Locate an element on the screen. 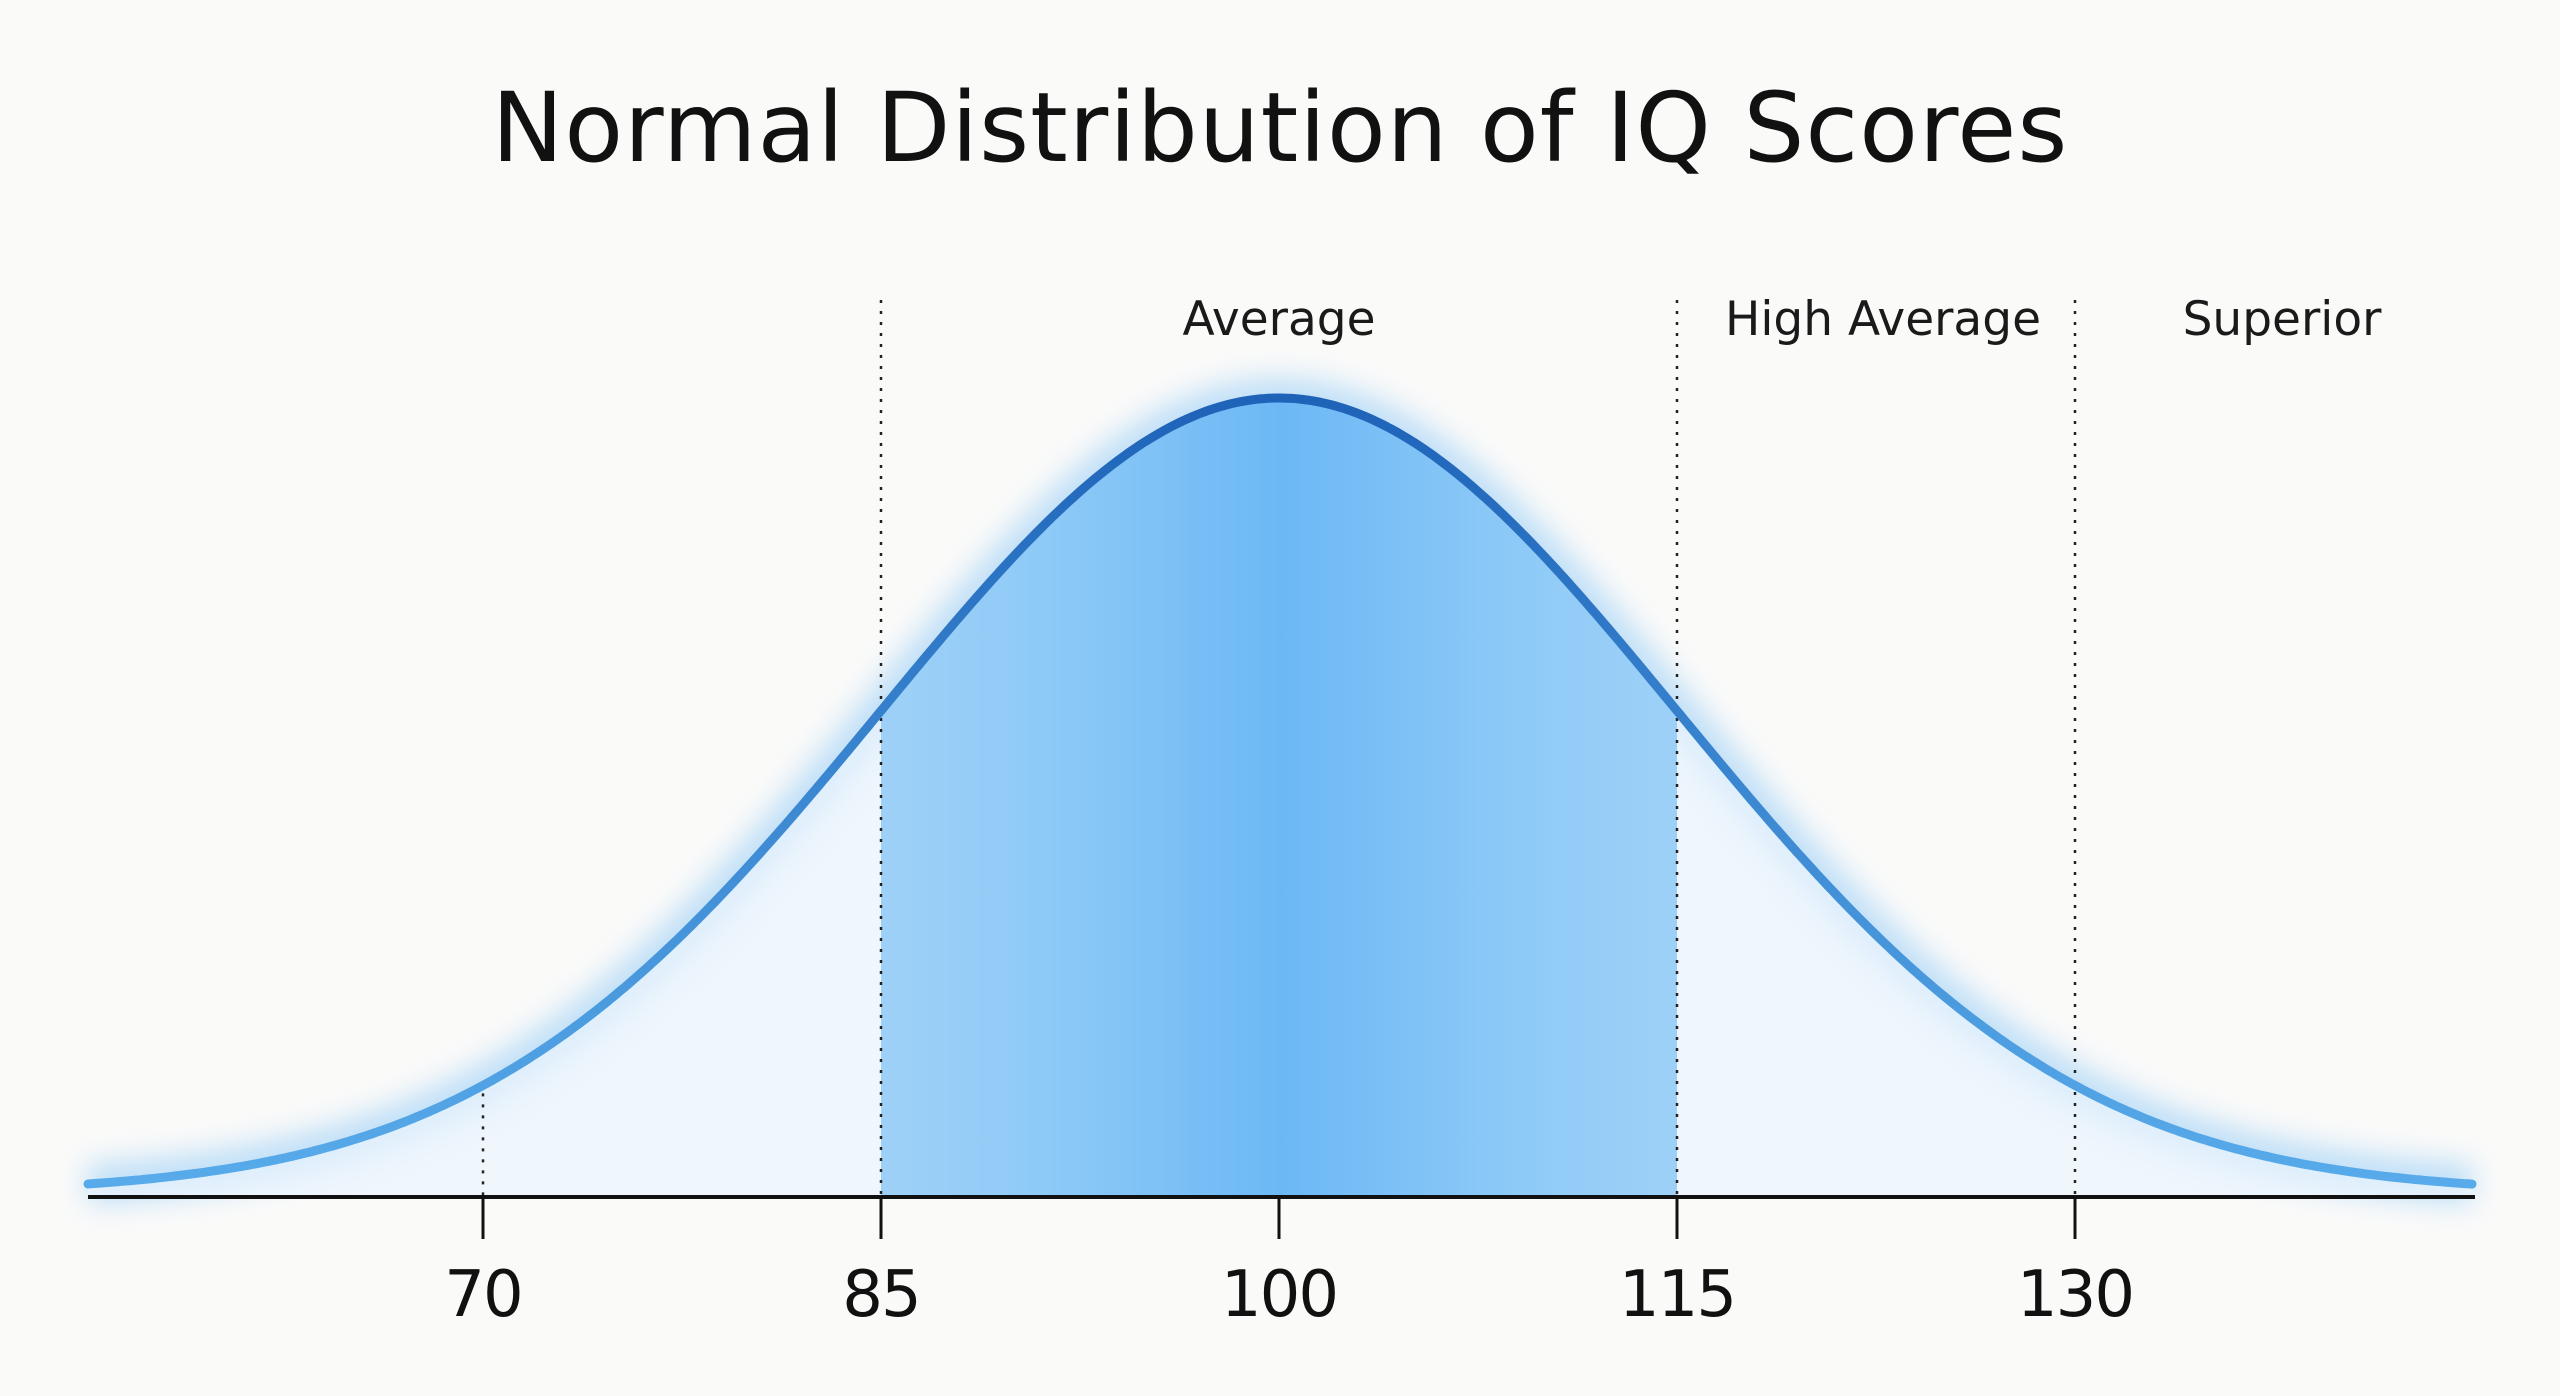 Image resolution: width=2560 pixels, height=1396 pixels. x-tick-label: 70 is located at coordinates (483, 1295).